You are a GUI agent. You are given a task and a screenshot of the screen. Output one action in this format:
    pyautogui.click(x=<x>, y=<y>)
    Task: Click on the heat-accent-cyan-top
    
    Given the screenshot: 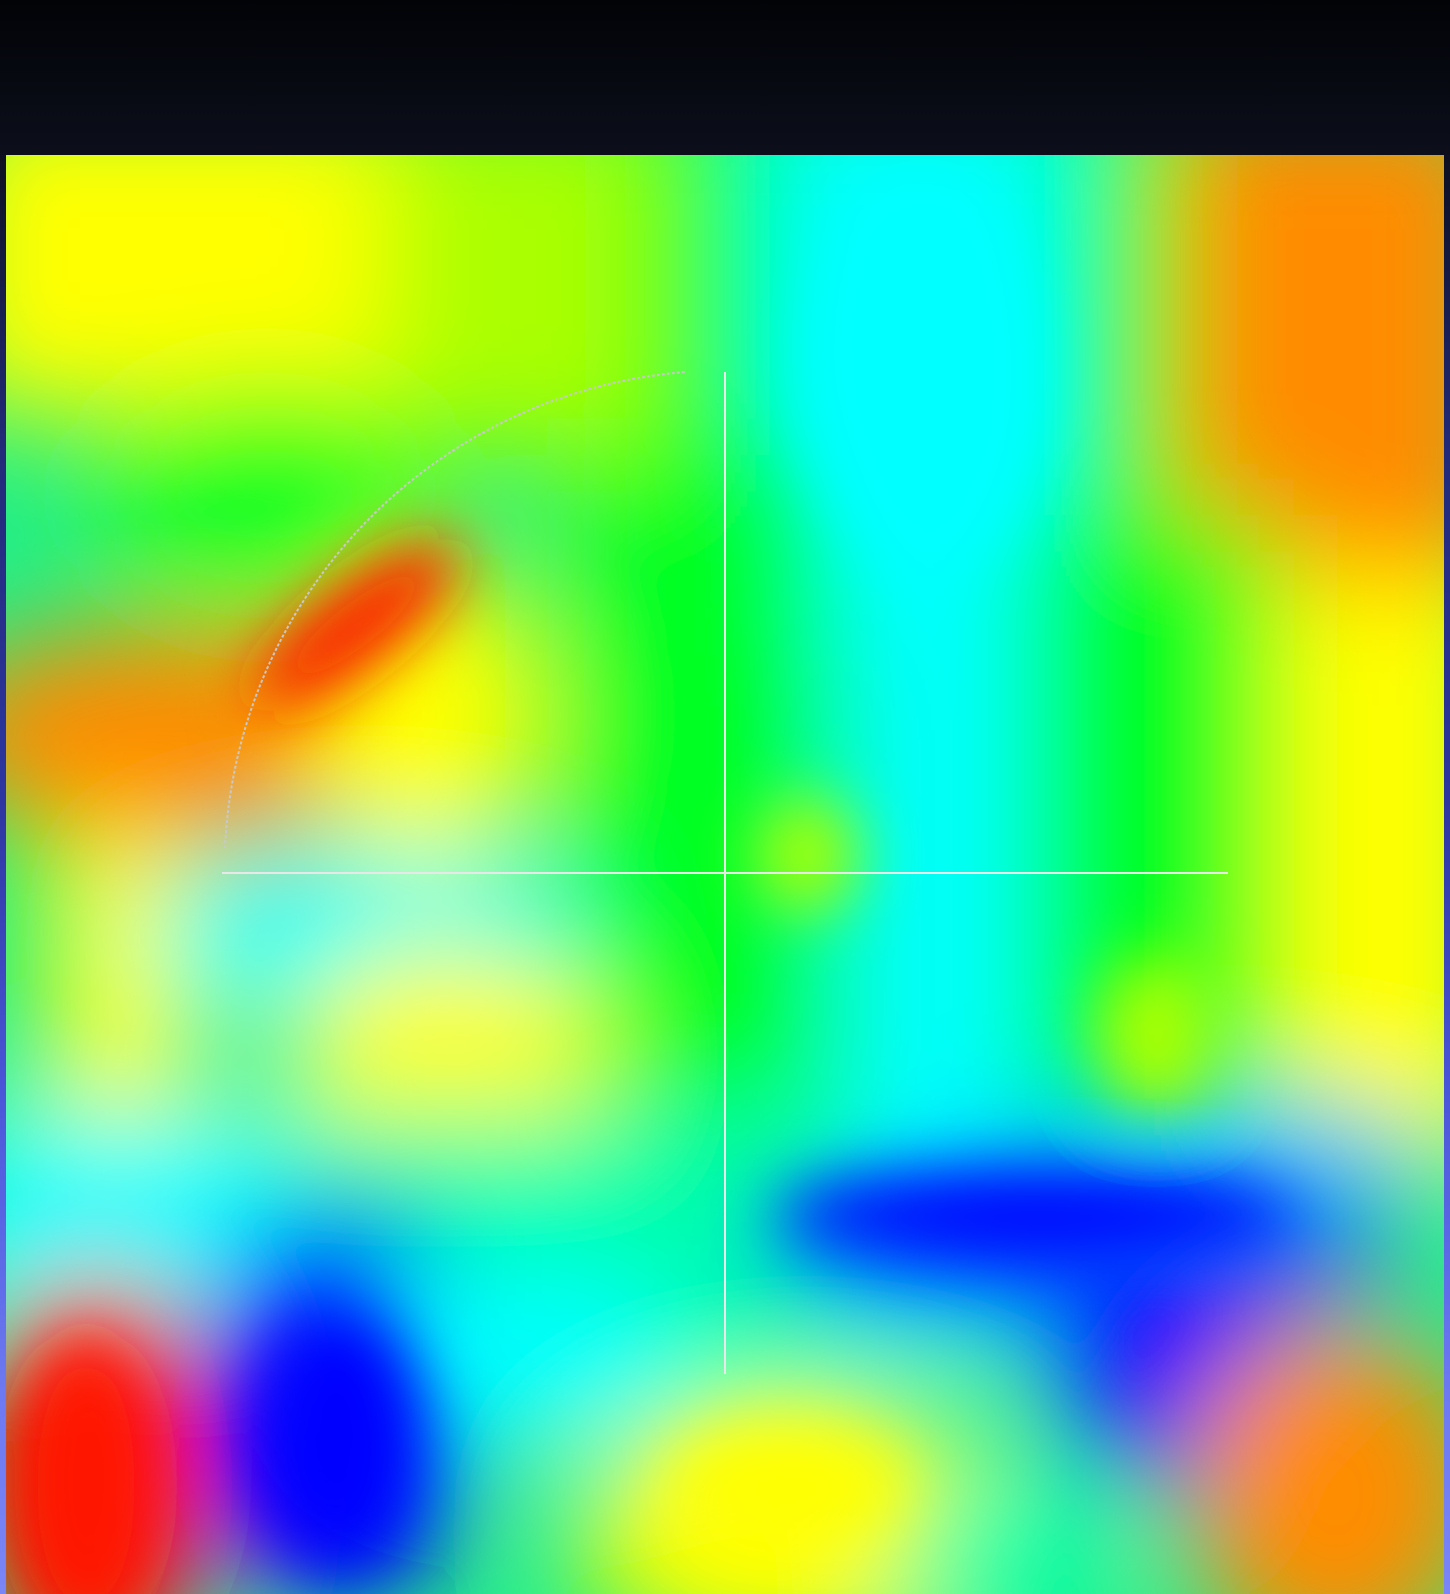 What is the action you would take?
    pyautogui.click(x=926, y=375)
    